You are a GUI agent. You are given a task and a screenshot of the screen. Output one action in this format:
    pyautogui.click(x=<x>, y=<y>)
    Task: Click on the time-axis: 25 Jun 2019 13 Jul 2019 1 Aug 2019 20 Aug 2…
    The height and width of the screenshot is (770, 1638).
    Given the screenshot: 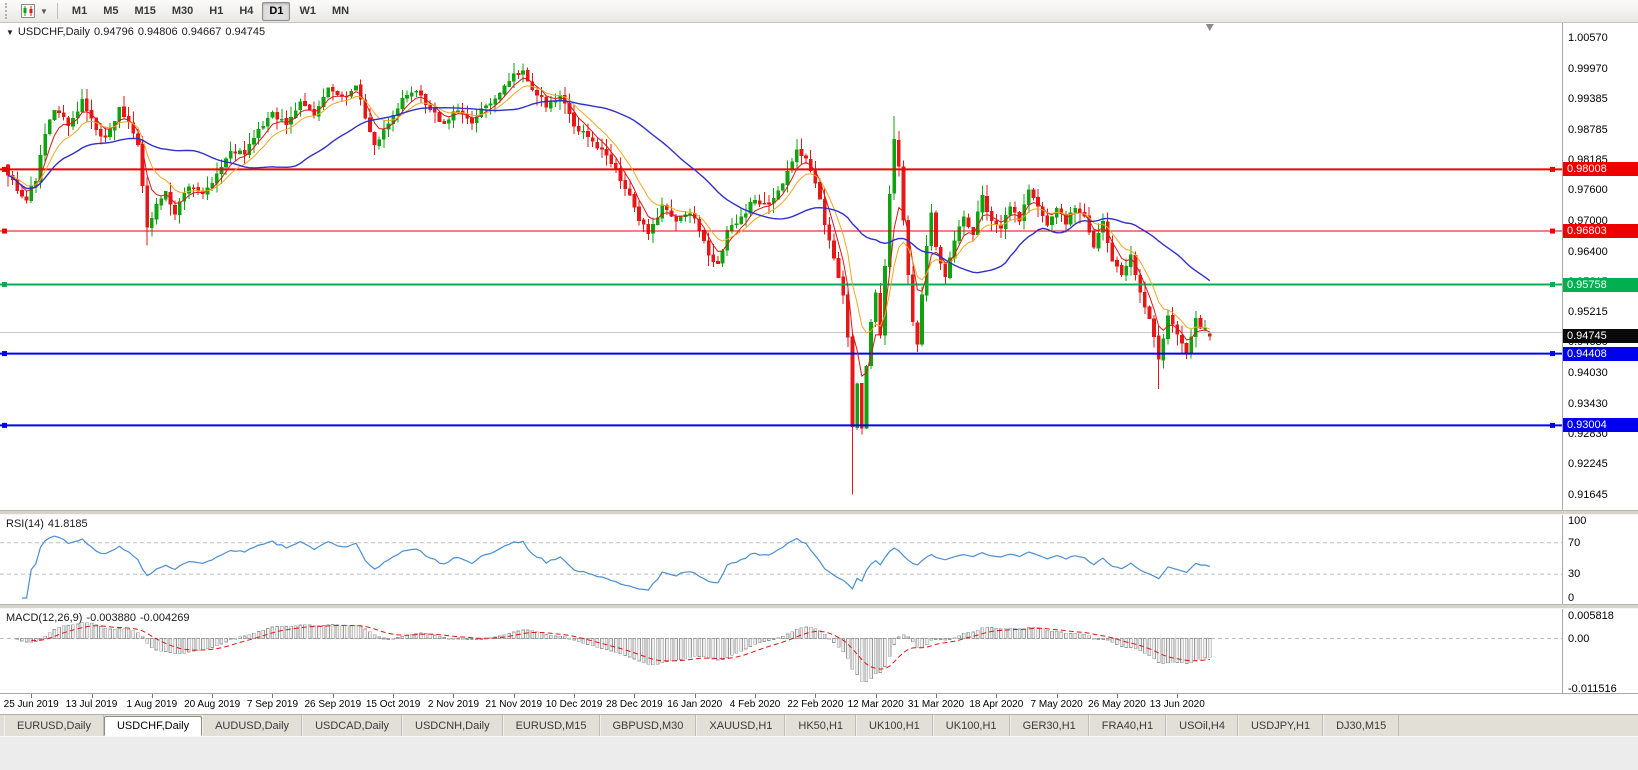 What is the action you would take?
    pyautogui.click(x=819, y=703)
    